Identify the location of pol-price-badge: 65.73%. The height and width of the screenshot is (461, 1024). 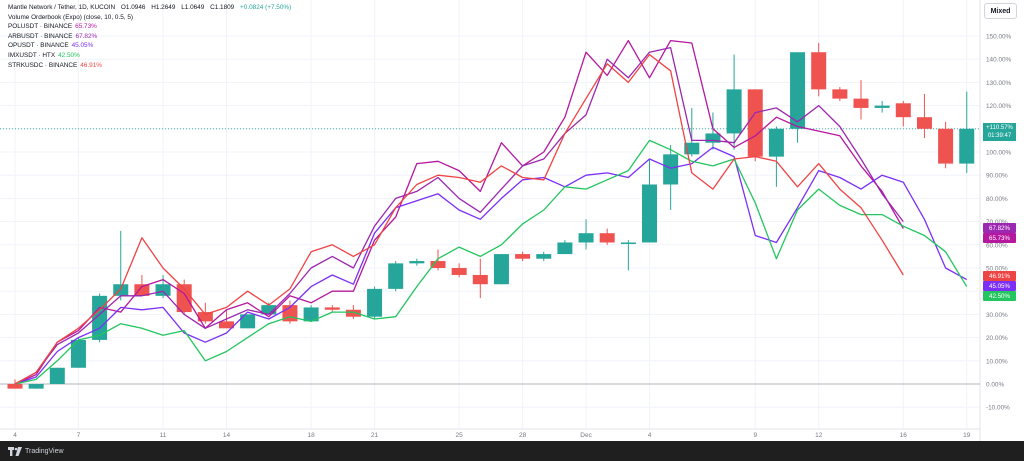
(999, 238).